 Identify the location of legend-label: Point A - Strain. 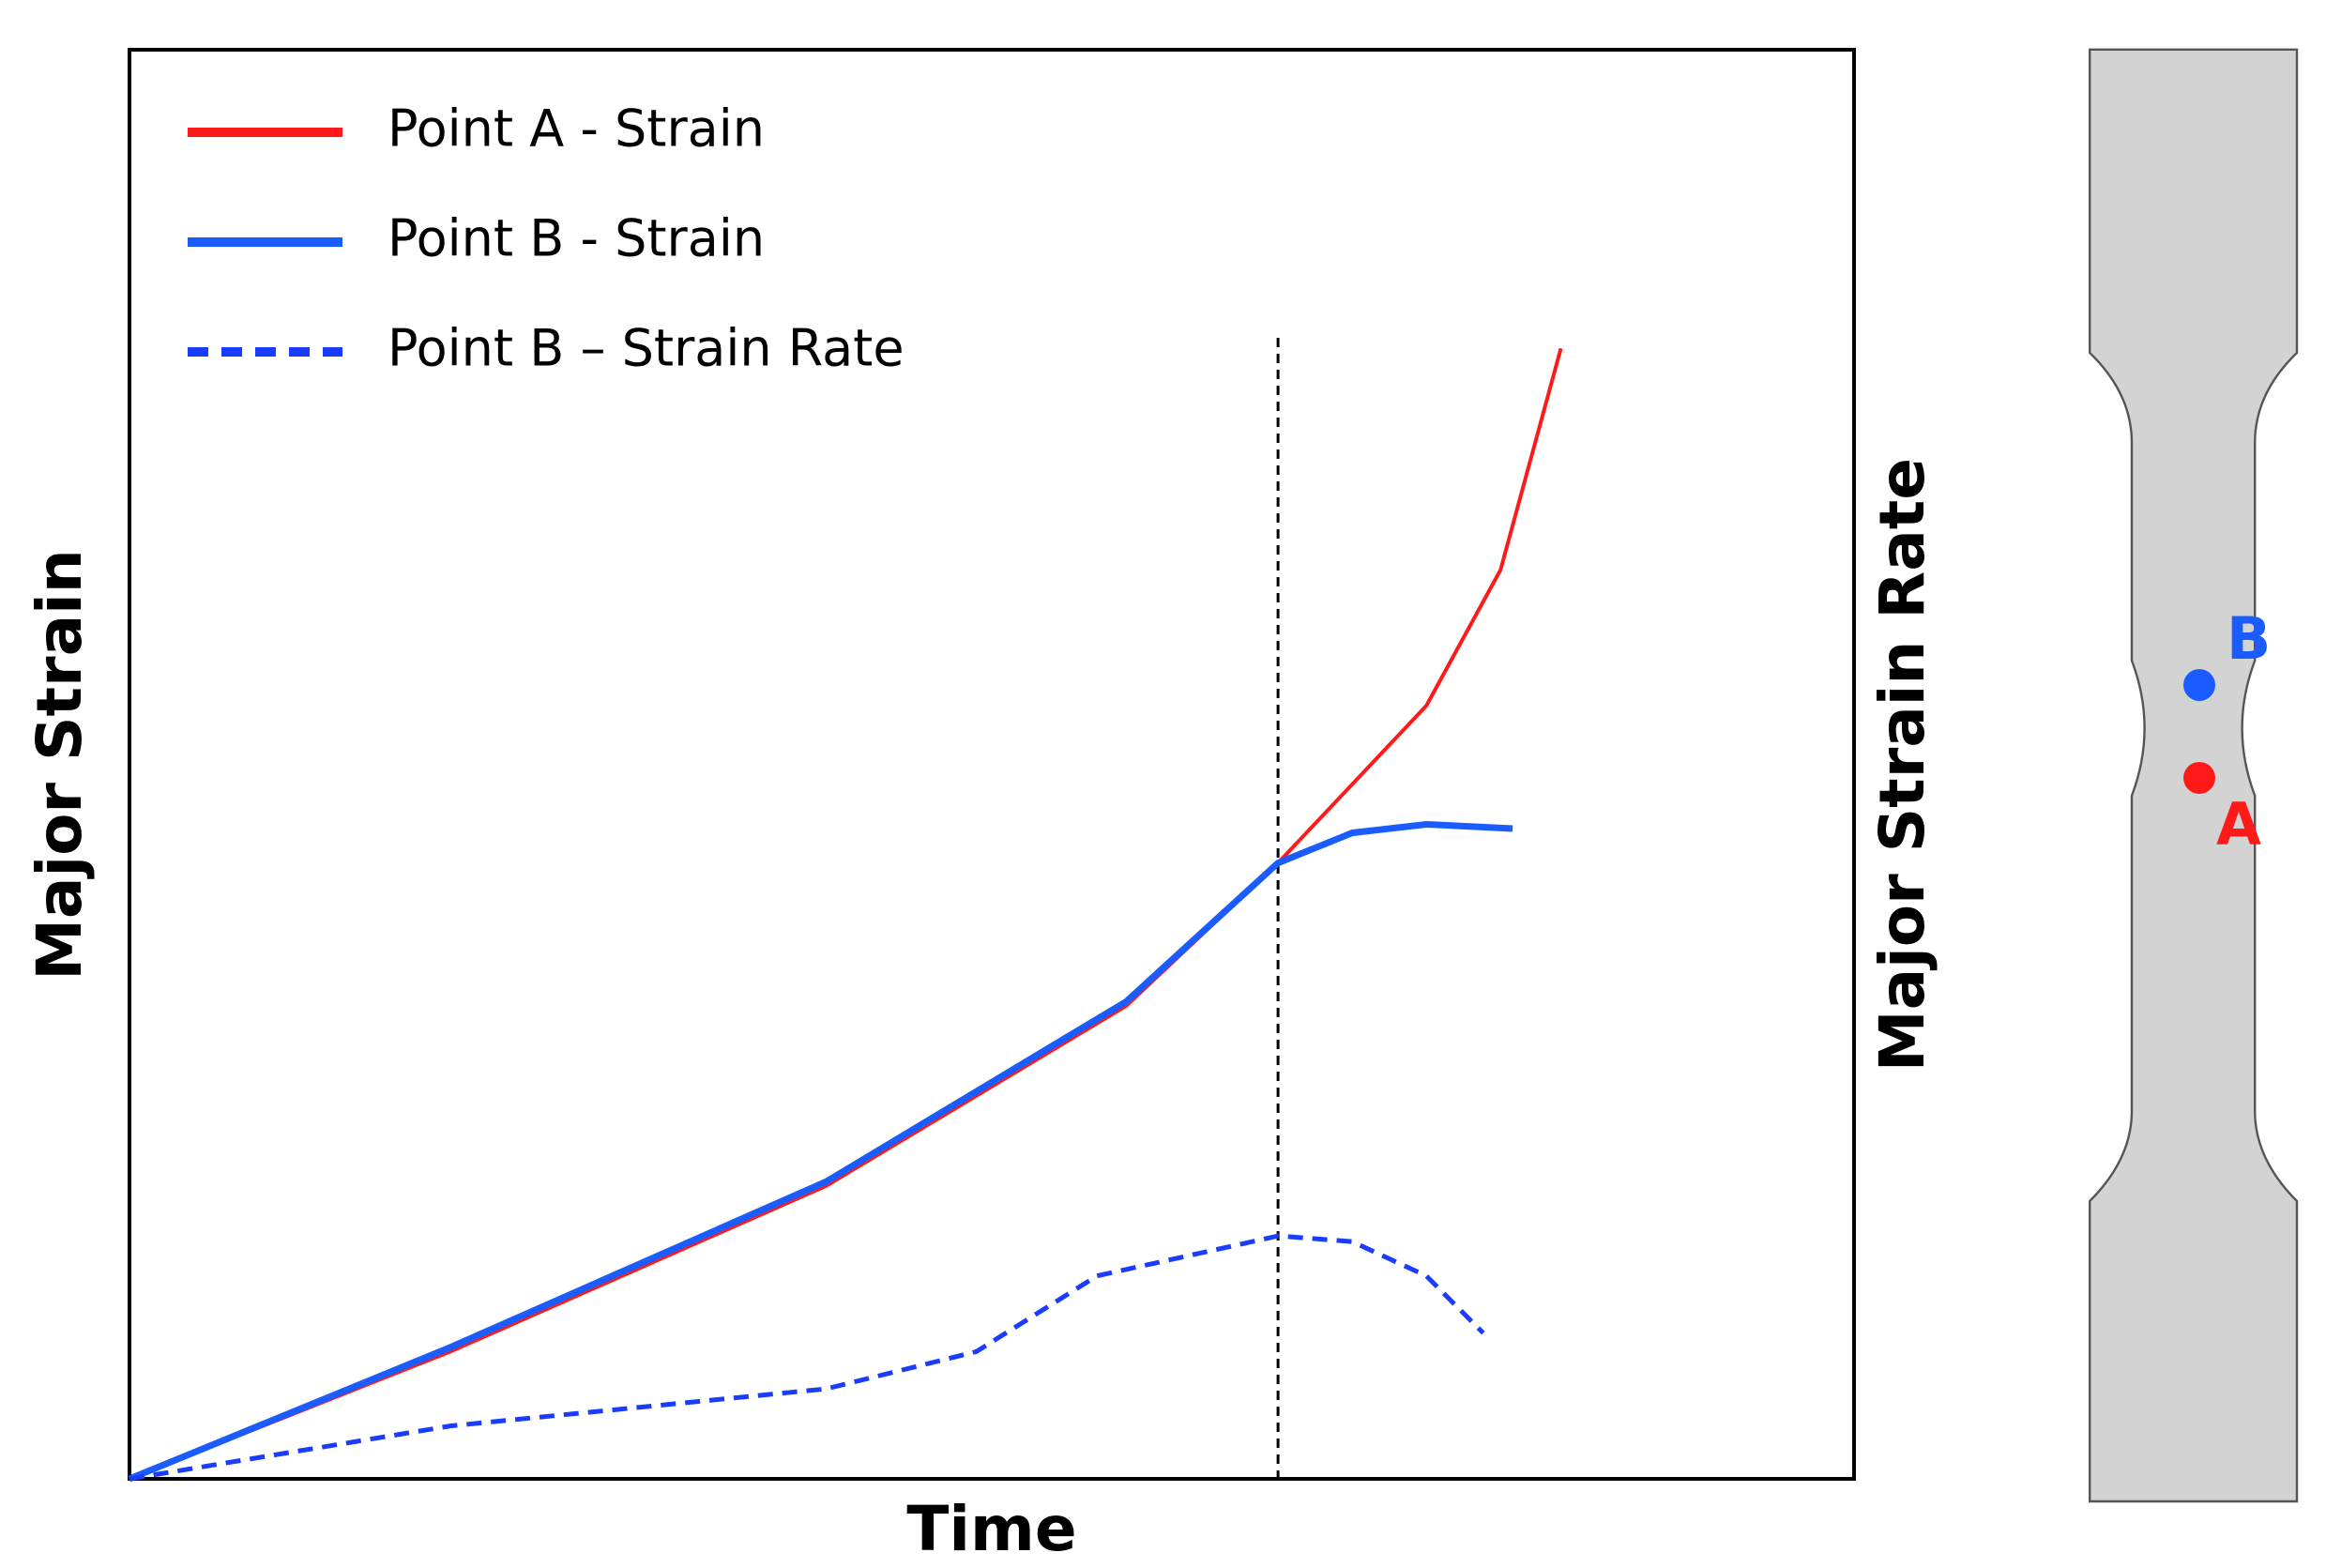
(576, 129).